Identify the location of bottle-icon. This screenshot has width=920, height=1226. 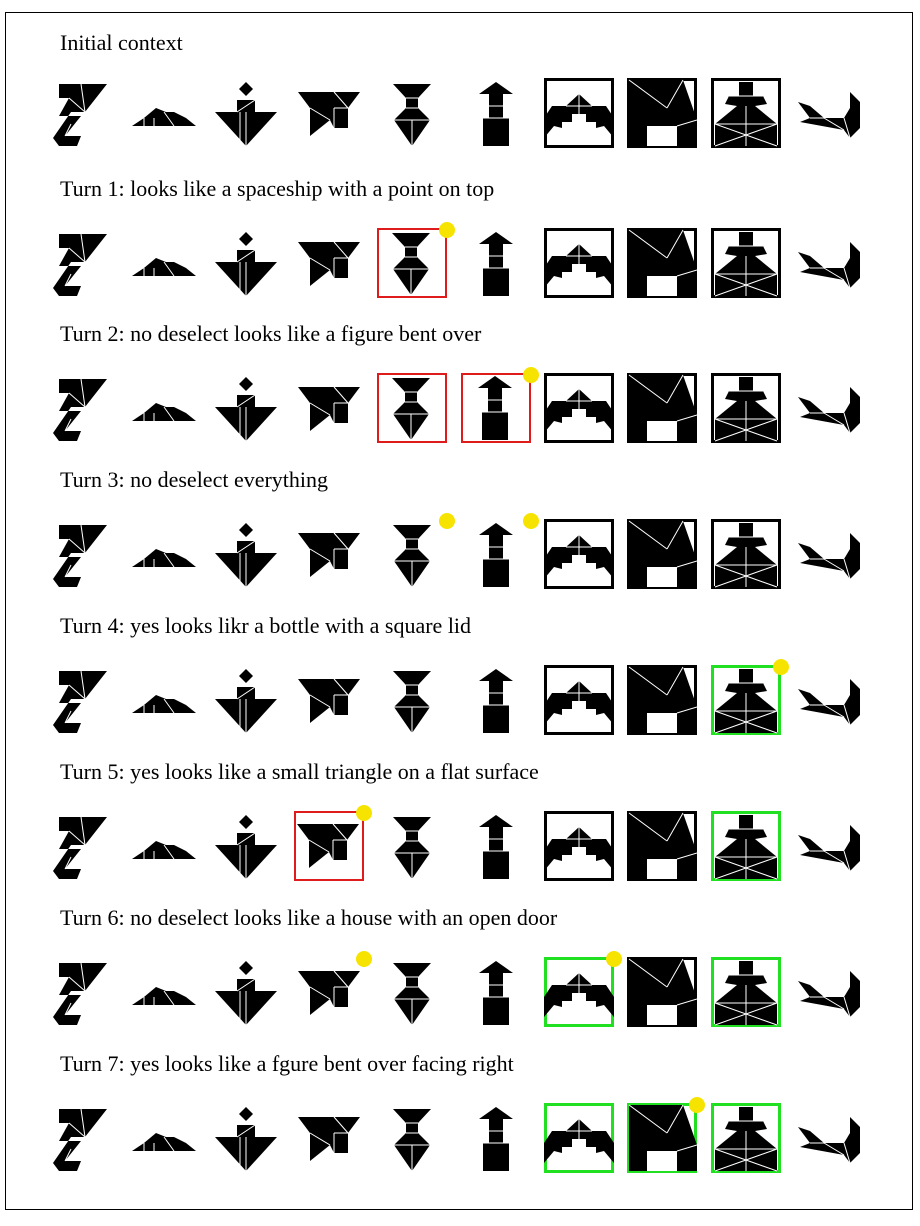
(746, 847).